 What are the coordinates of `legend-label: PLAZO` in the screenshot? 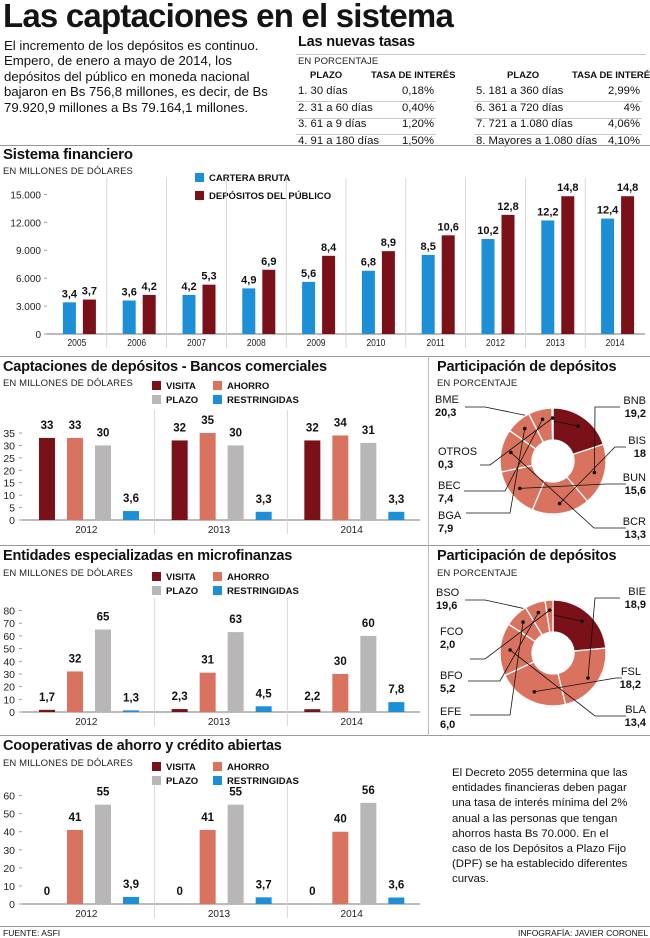 It's located at (182, 400).